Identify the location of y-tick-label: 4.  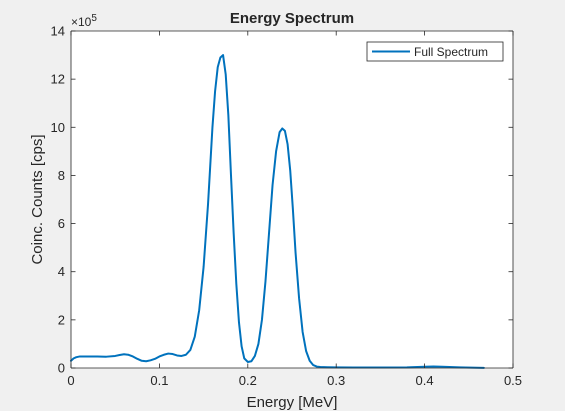
(61, 271).